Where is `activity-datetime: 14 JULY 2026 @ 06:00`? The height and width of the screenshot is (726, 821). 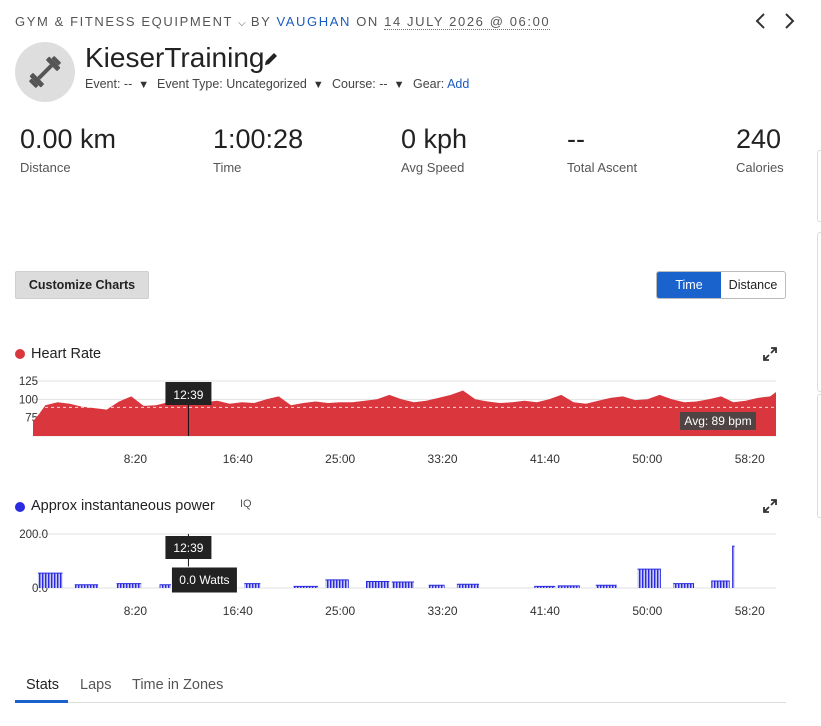 activity-datetime: 14 JULY 2026 @ 06:00 is located at coordinates (467, 22).